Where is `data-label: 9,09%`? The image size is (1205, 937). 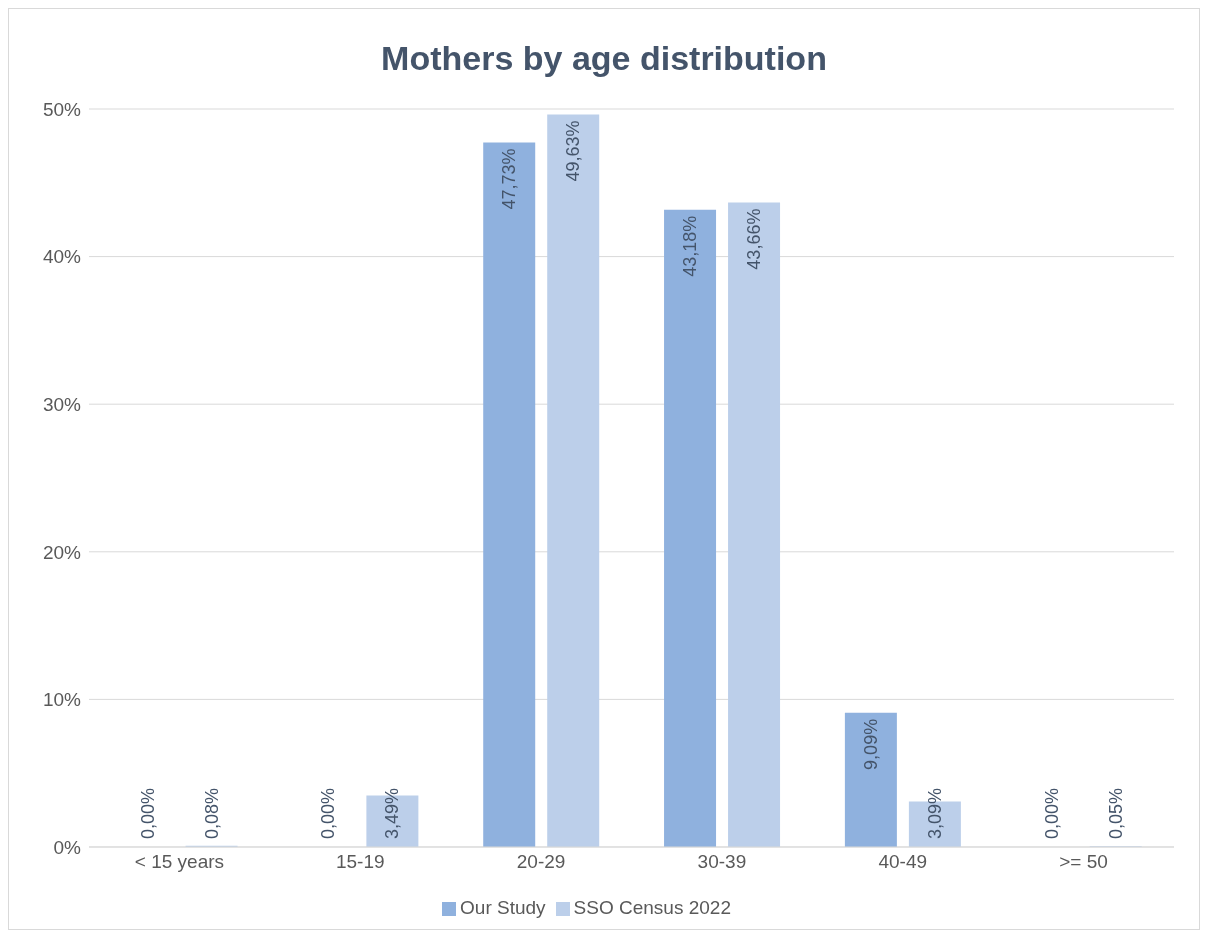
data-label: 9,09% is located at coordinates (870, 744).